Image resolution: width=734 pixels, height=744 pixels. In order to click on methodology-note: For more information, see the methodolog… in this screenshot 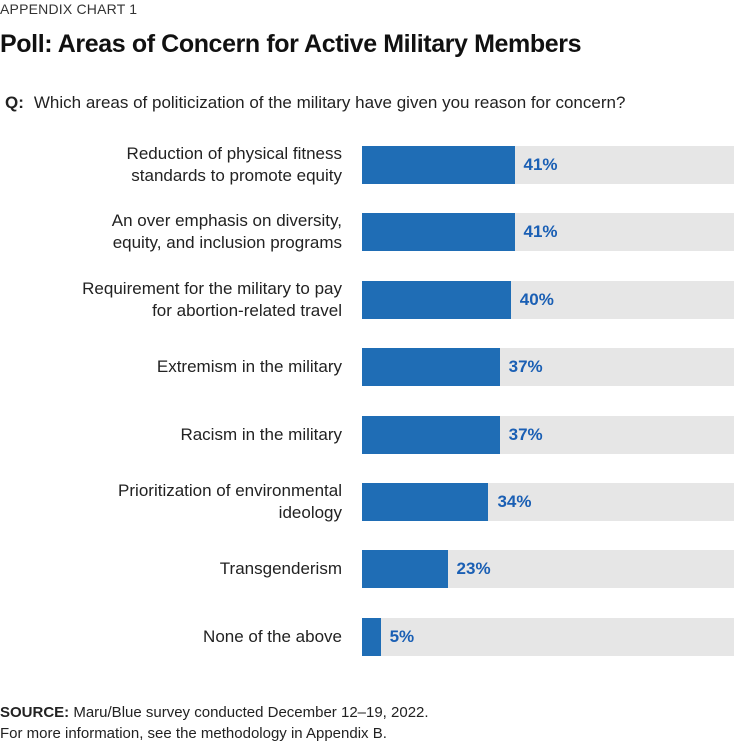, I will do `click(193, 733)`.